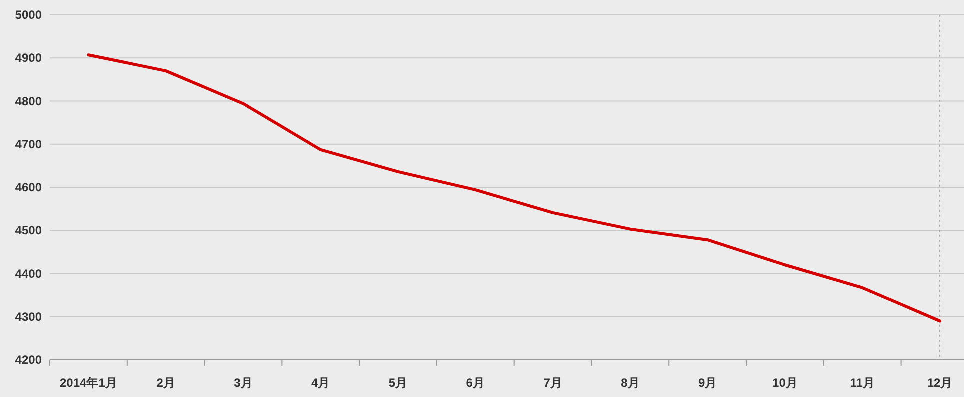  What do you see at coordinates (28, 273) in the screenshot?
I see `y-tick-label: 4400` at bounding box center [28, 273].